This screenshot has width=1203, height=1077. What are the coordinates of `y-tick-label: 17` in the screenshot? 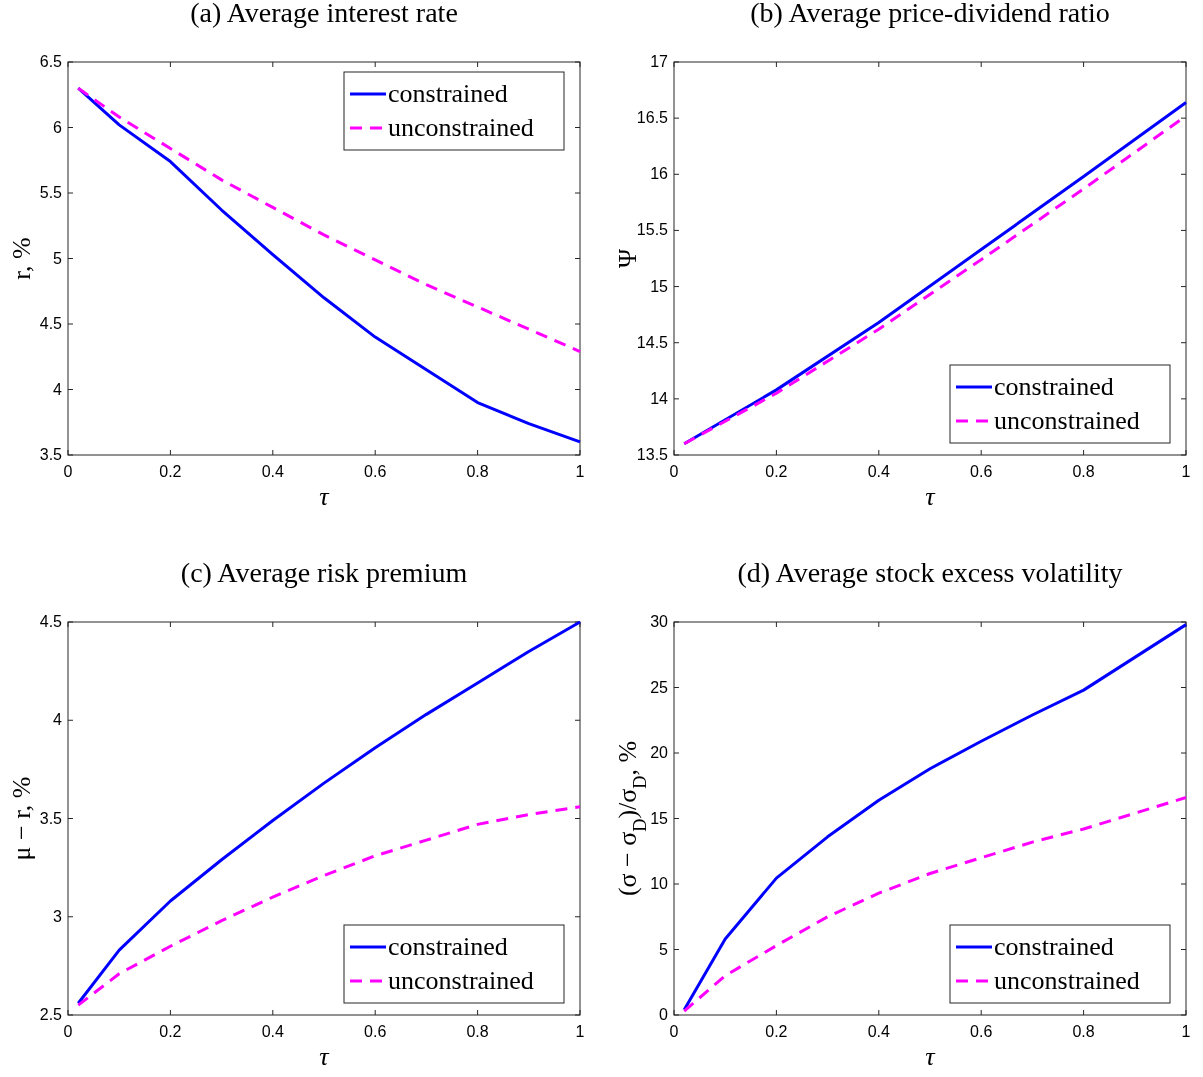 It's located at (659, 61).